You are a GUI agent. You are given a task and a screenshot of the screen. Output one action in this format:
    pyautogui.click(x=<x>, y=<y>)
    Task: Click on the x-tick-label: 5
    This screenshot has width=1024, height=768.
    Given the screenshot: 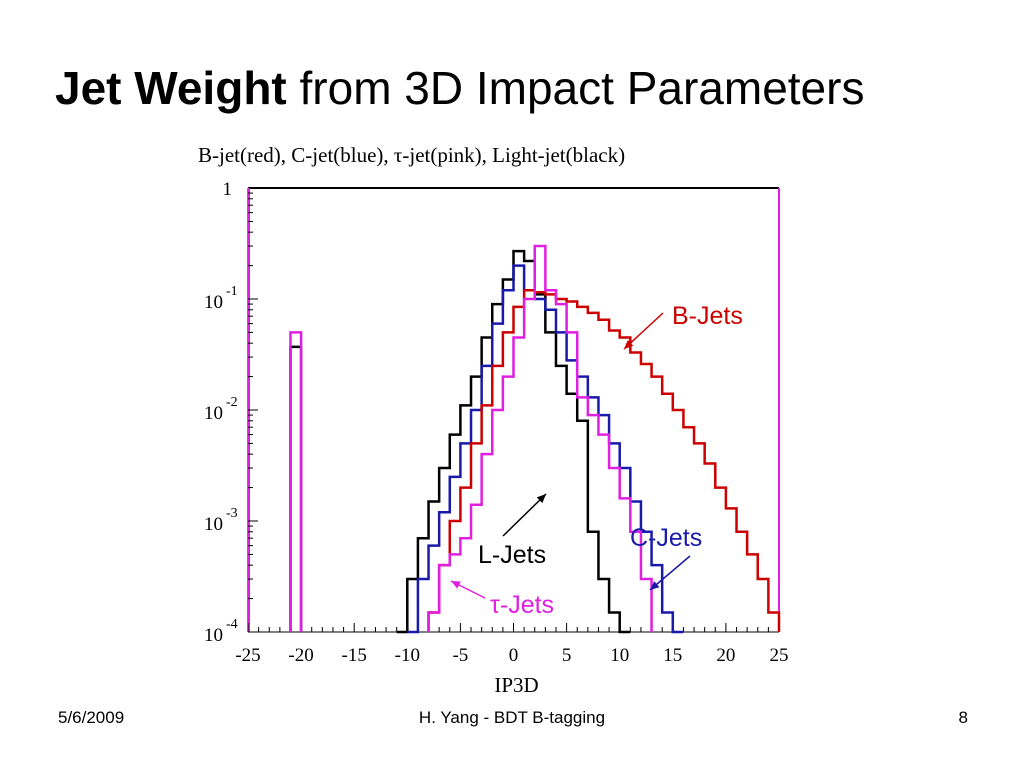 What is the action you would take?
    pyautogui.click(x=567, y=655)
    